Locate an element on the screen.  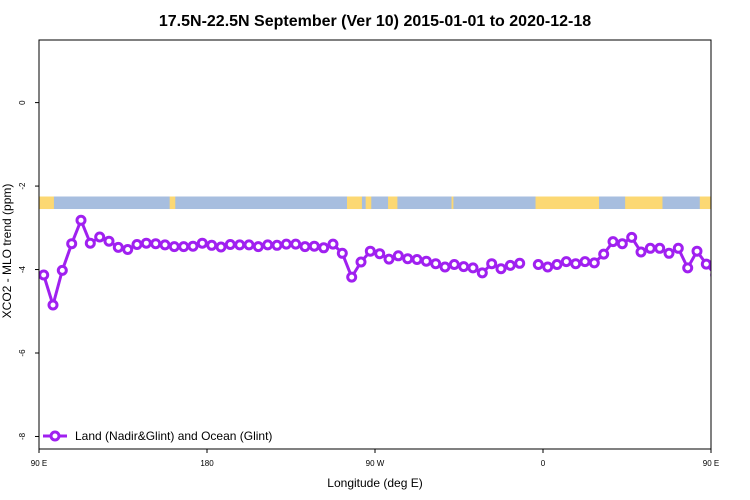
y-axis-label: XCO2 - MLO trend (ppm) is located at coordinates (7, 251).